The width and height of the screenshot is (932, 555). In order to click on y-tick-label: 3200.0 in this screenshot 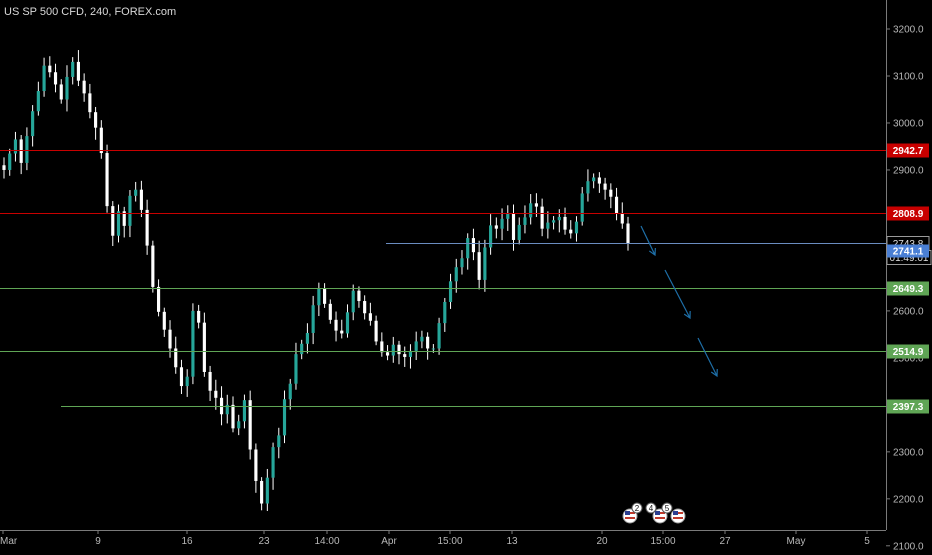, I will do `click(908, 30)`.